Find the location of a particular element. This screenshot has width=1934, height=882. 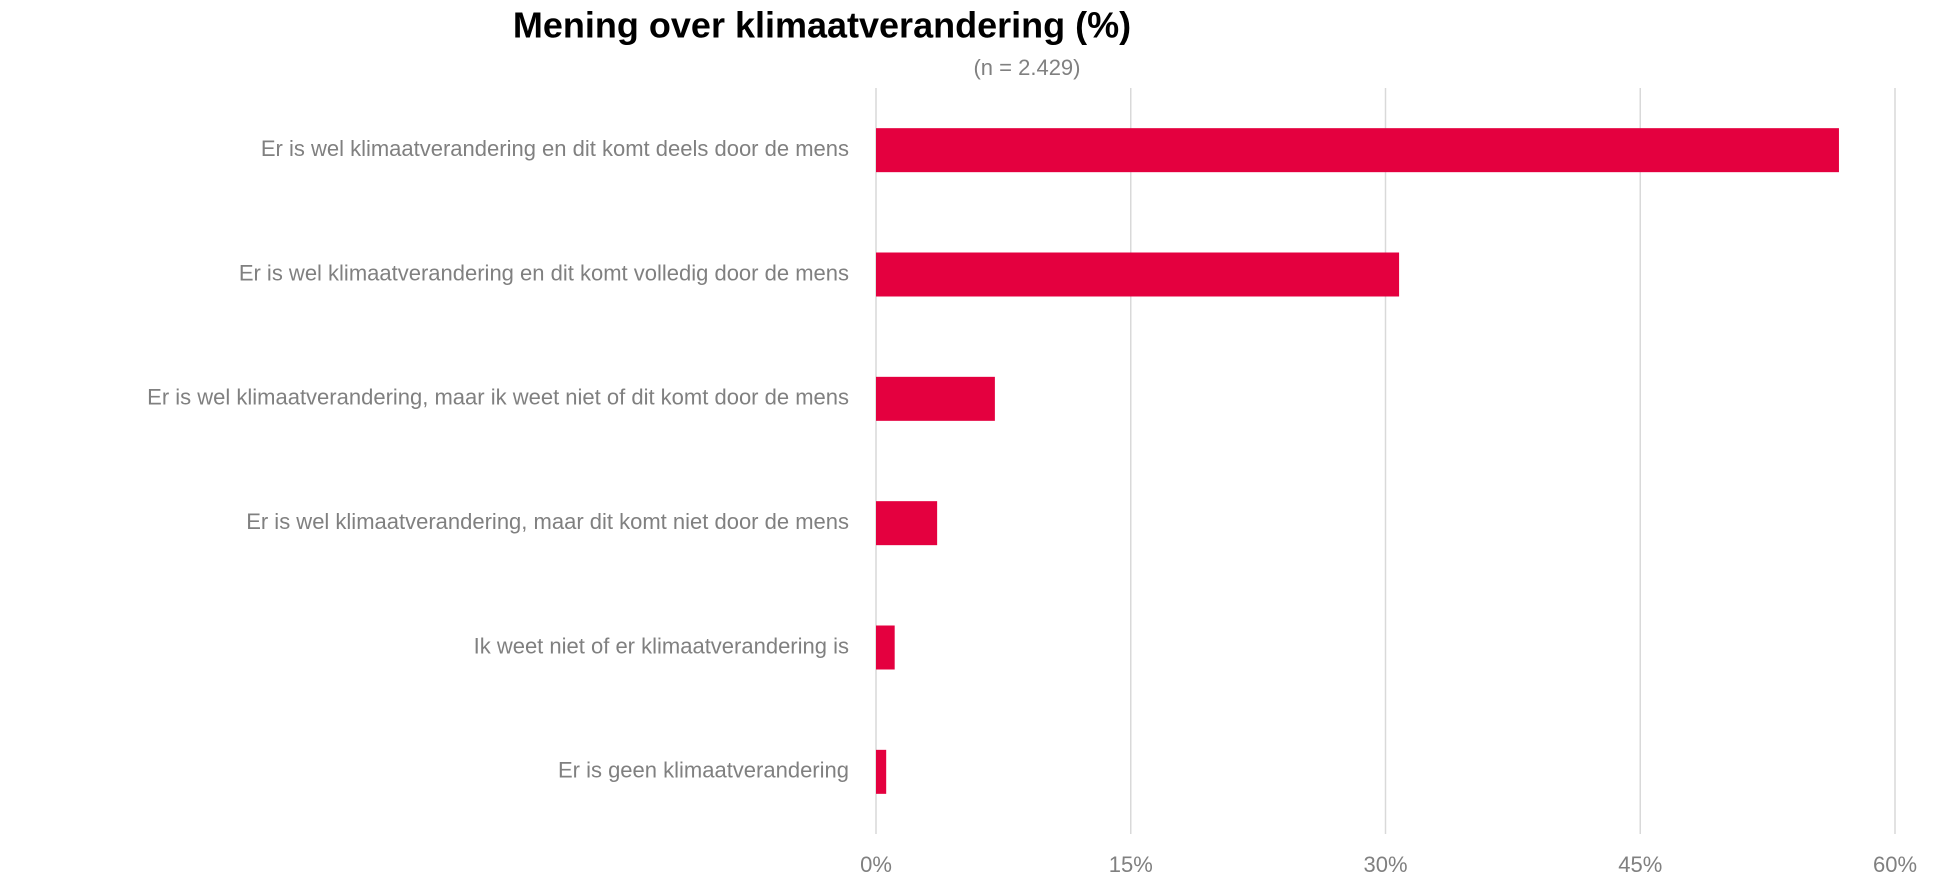

x-tick-label: 45% is located at coordinates (1640, 864).